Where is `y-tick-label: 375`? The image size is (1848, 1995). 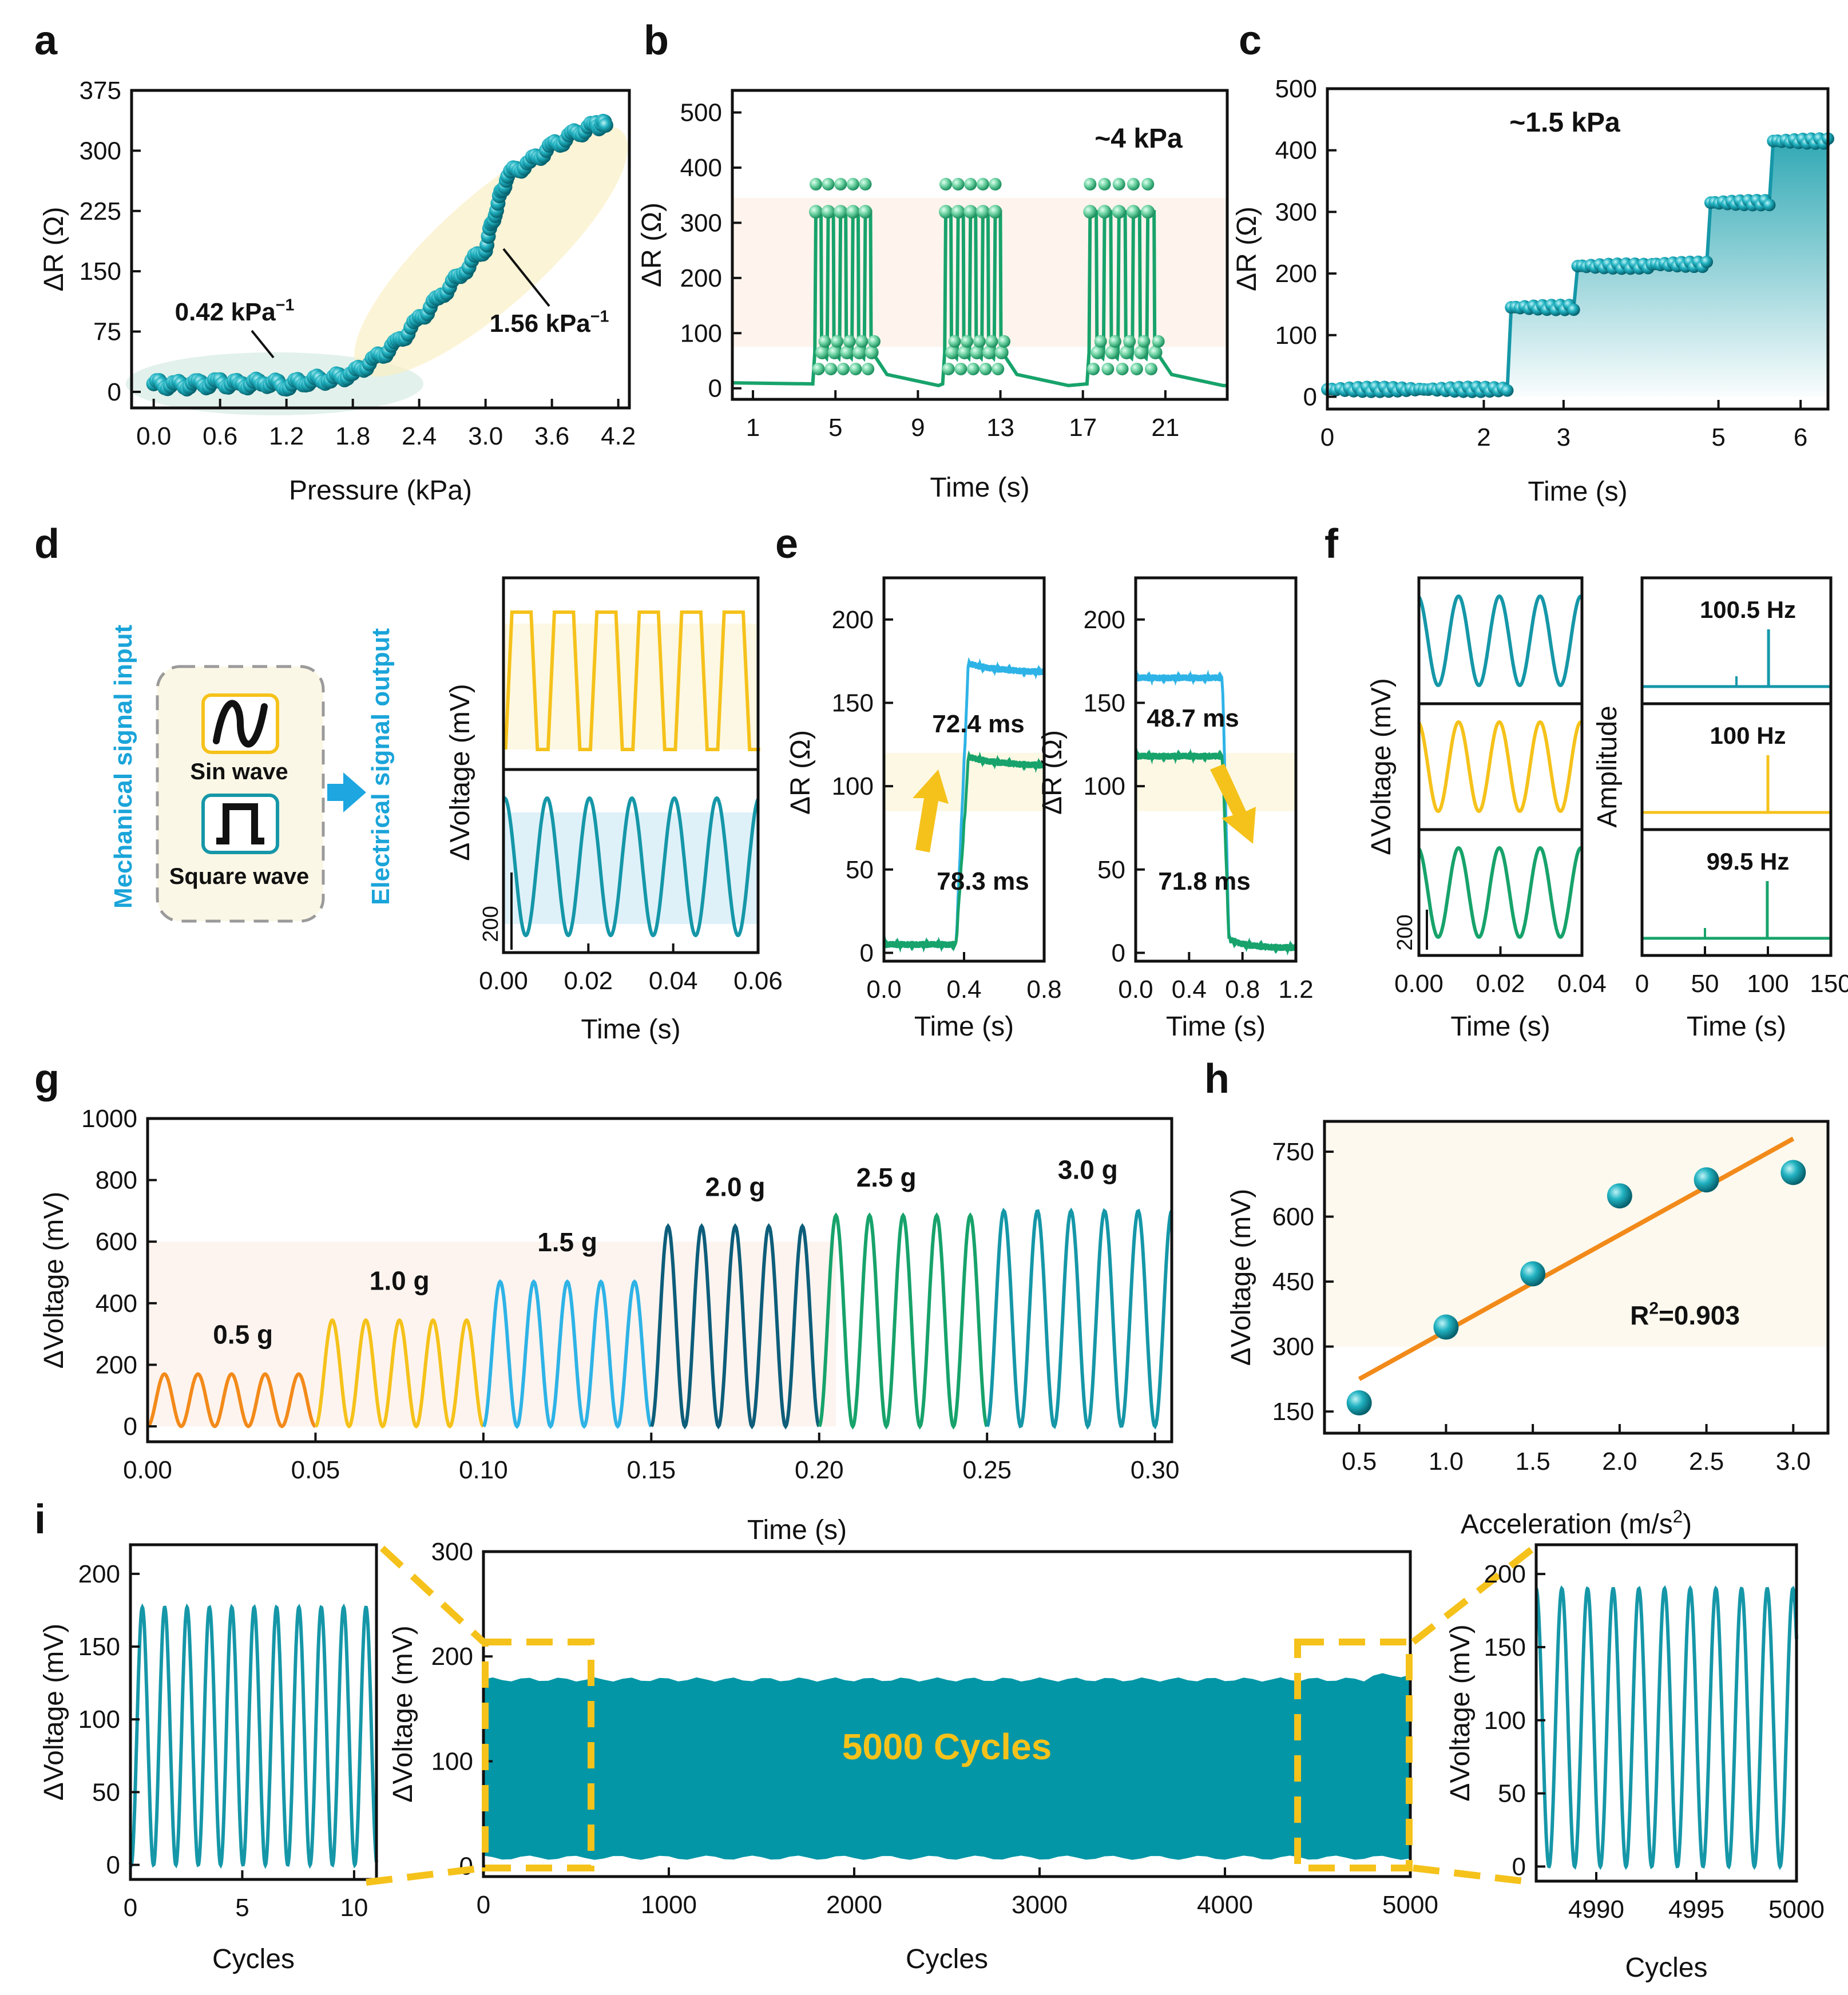
y-tick-label: 375 is located at coordinates (100, 91).